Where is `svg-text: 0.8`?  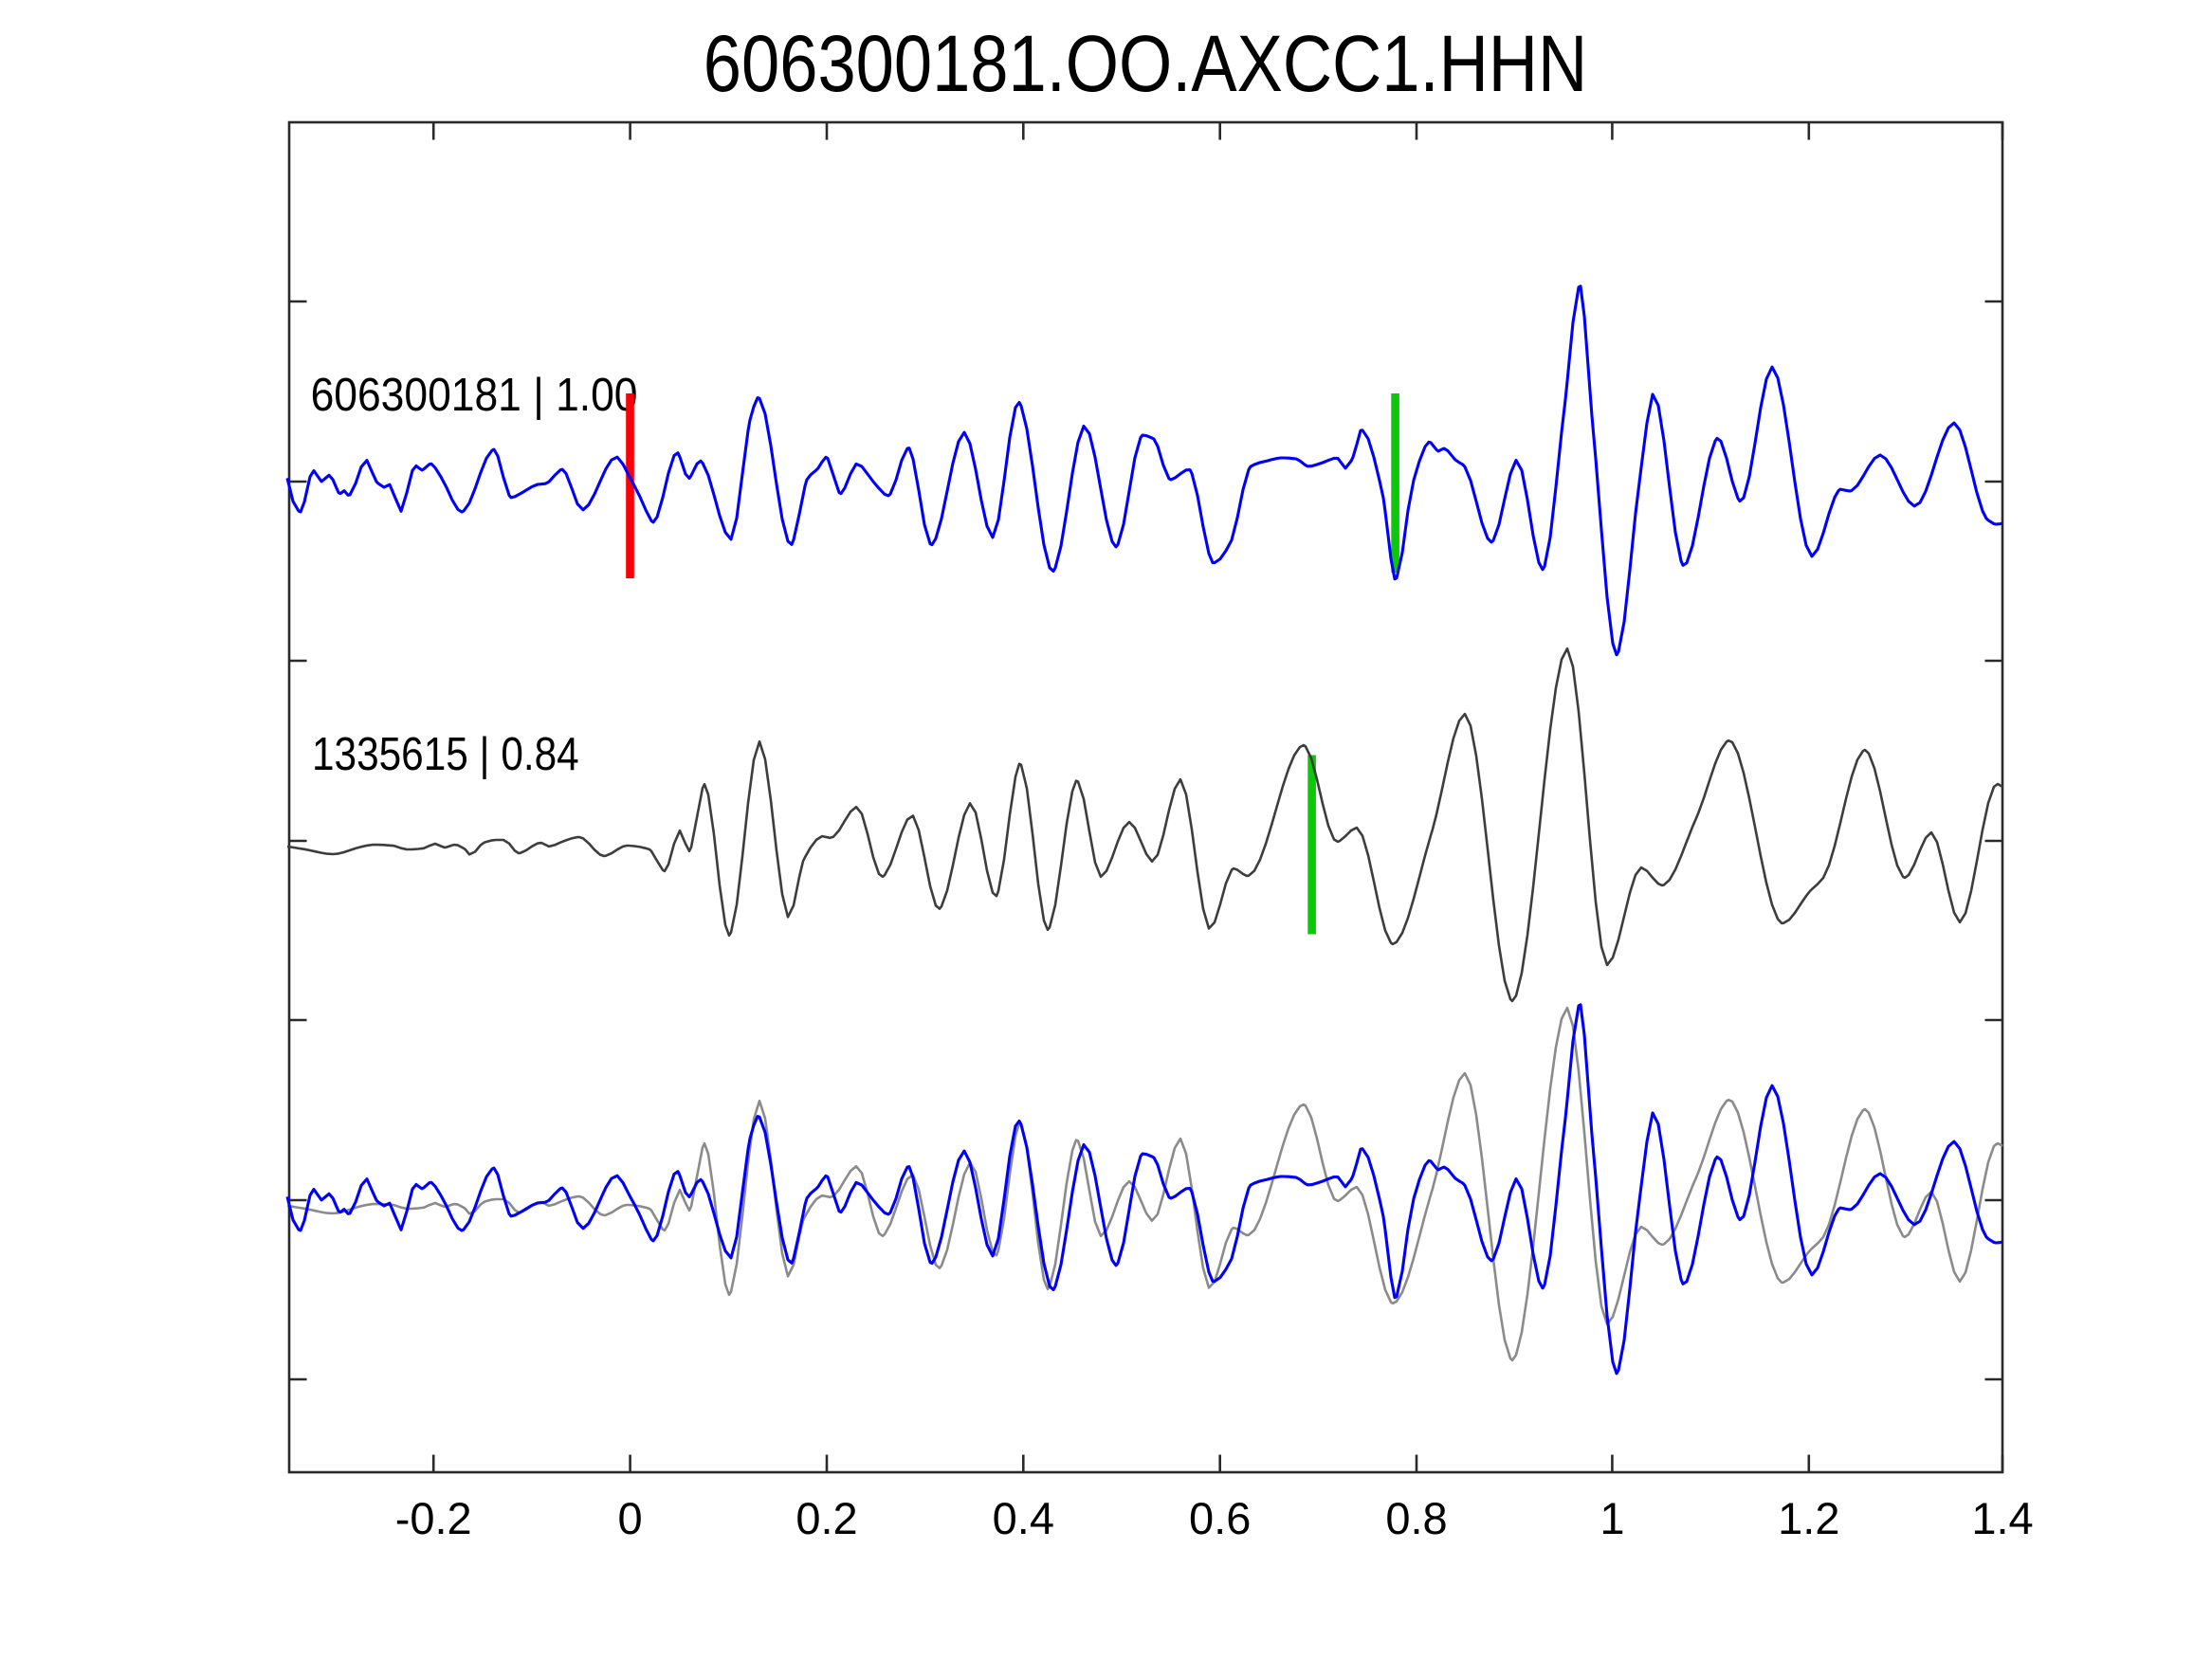 svg-text: 0.8 is located at coordinates (1416, 1518).